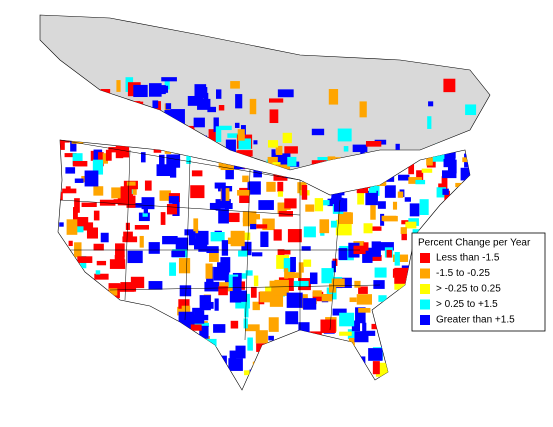 This screenshot has height=427, width=553. I want to click on legend-swatch, so click(425, 258).